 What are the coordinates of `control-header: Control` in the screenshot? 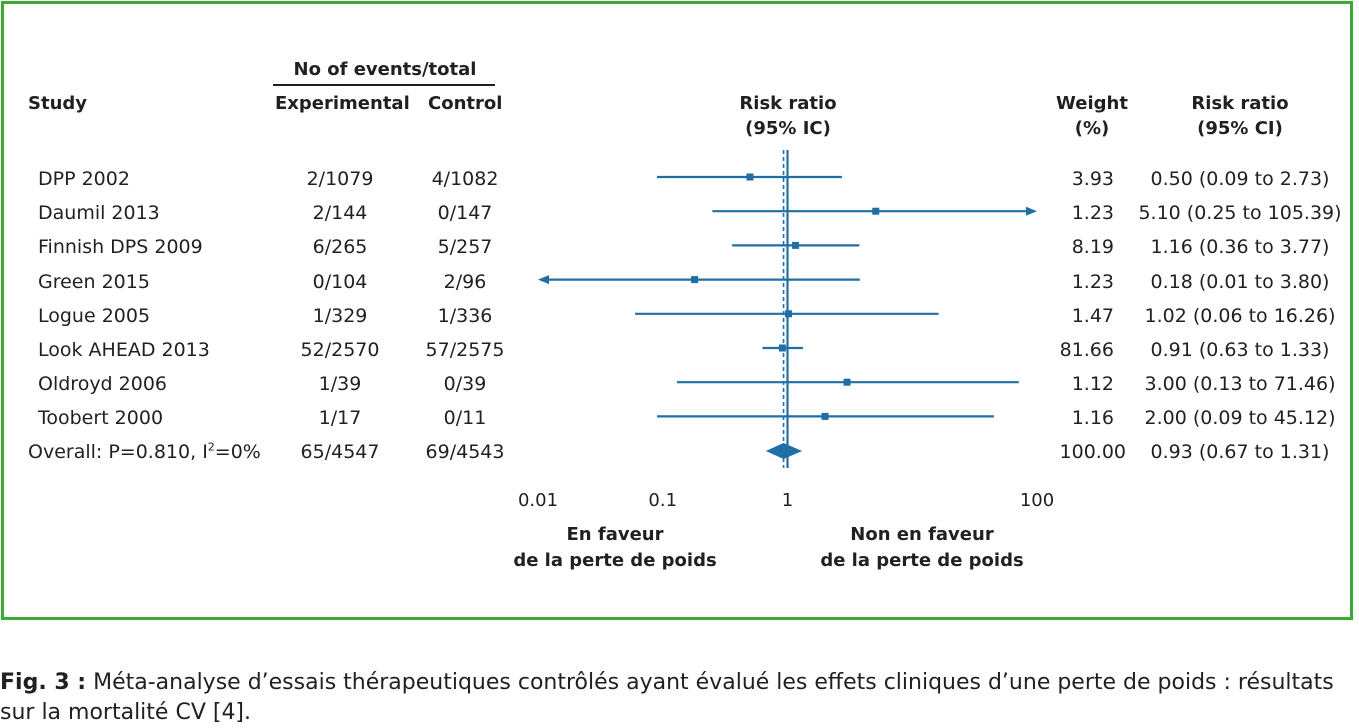 It's located at (465, 103).